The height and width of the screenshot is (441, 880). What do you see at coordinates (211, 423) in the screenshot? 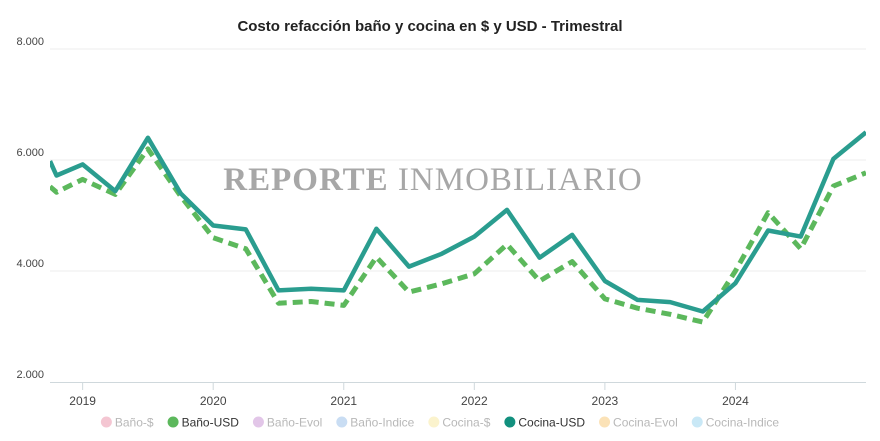
I see `legend-label: Baño-USD` at bounding box center [211, 423].